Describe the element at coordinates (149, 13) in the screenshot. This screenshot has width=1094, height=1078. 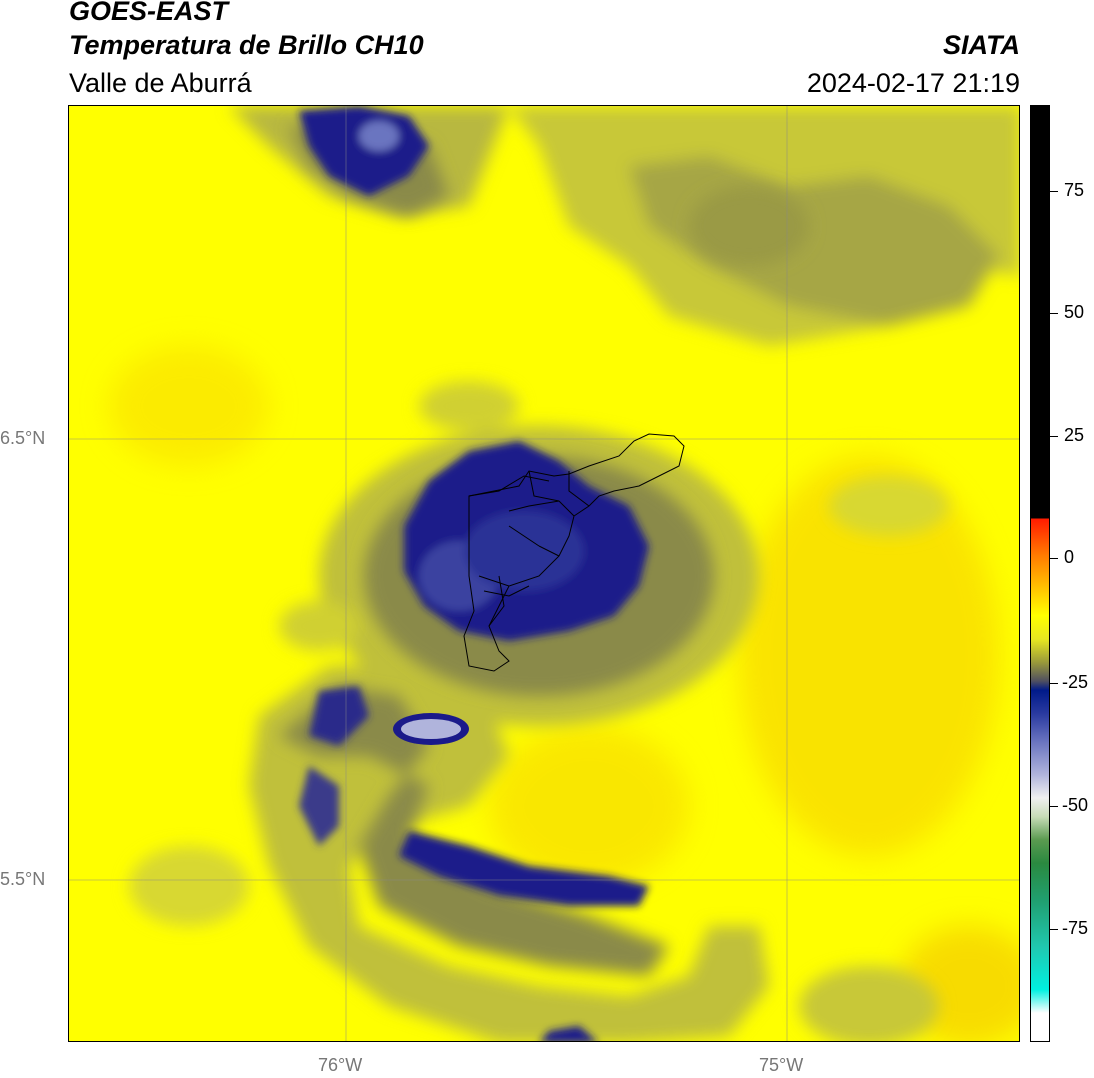
I see `satellite-title: GOES-EAST` at that location.